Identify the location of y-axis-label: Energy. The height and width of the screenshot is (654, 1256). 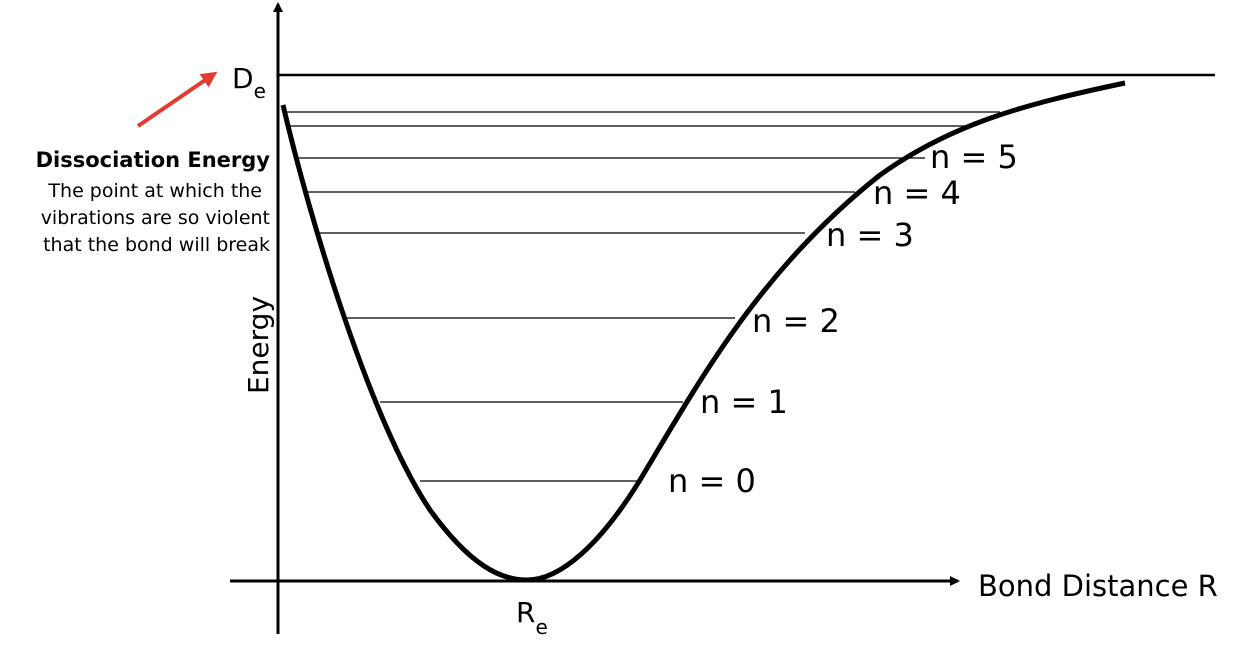
(258, 345).